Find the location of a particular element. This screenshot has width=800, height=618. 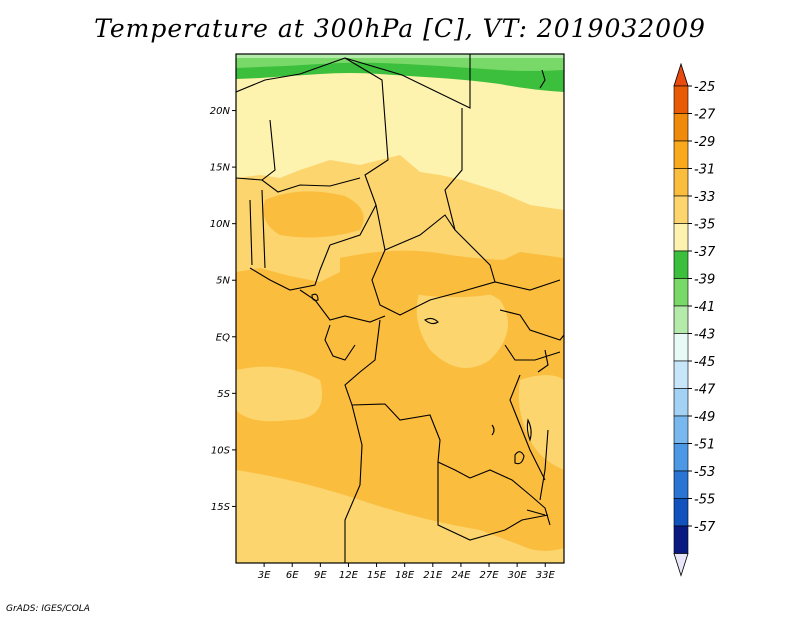

colorbar-label: -25 is located at coordinates (704, 87).